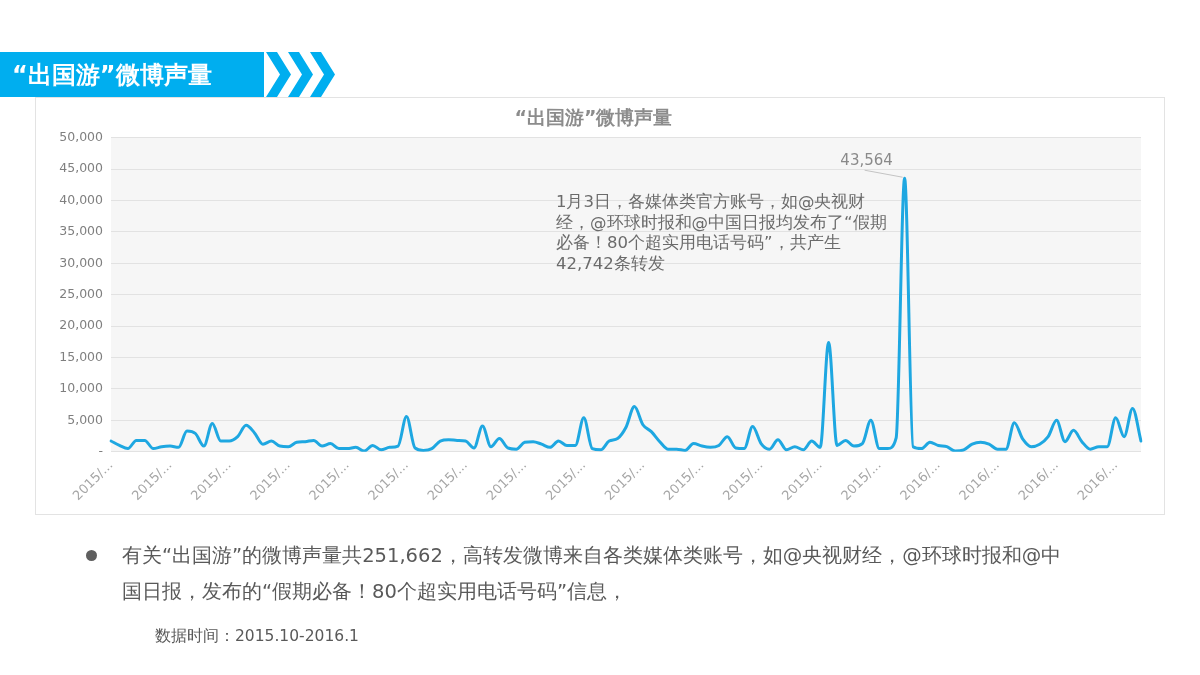  What do you see at coordinates (100, 450) in the screenshot?
I see `y-tick-label: -` at bounding box center [100, 450].